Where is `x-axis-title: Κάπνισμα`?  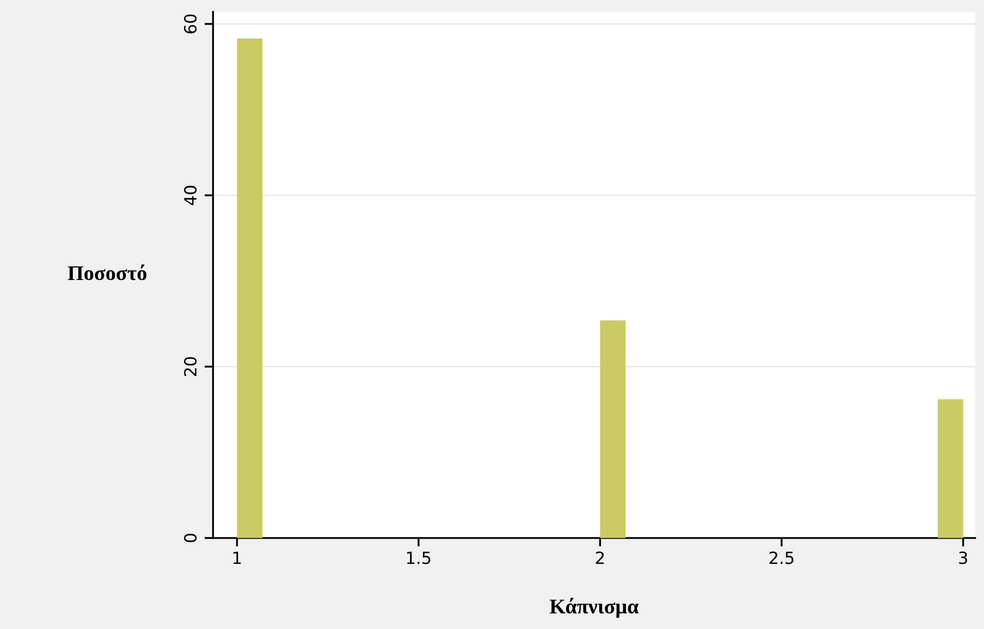
x-axis-title: Κάπνισμα is located at coordinates (594, 608).